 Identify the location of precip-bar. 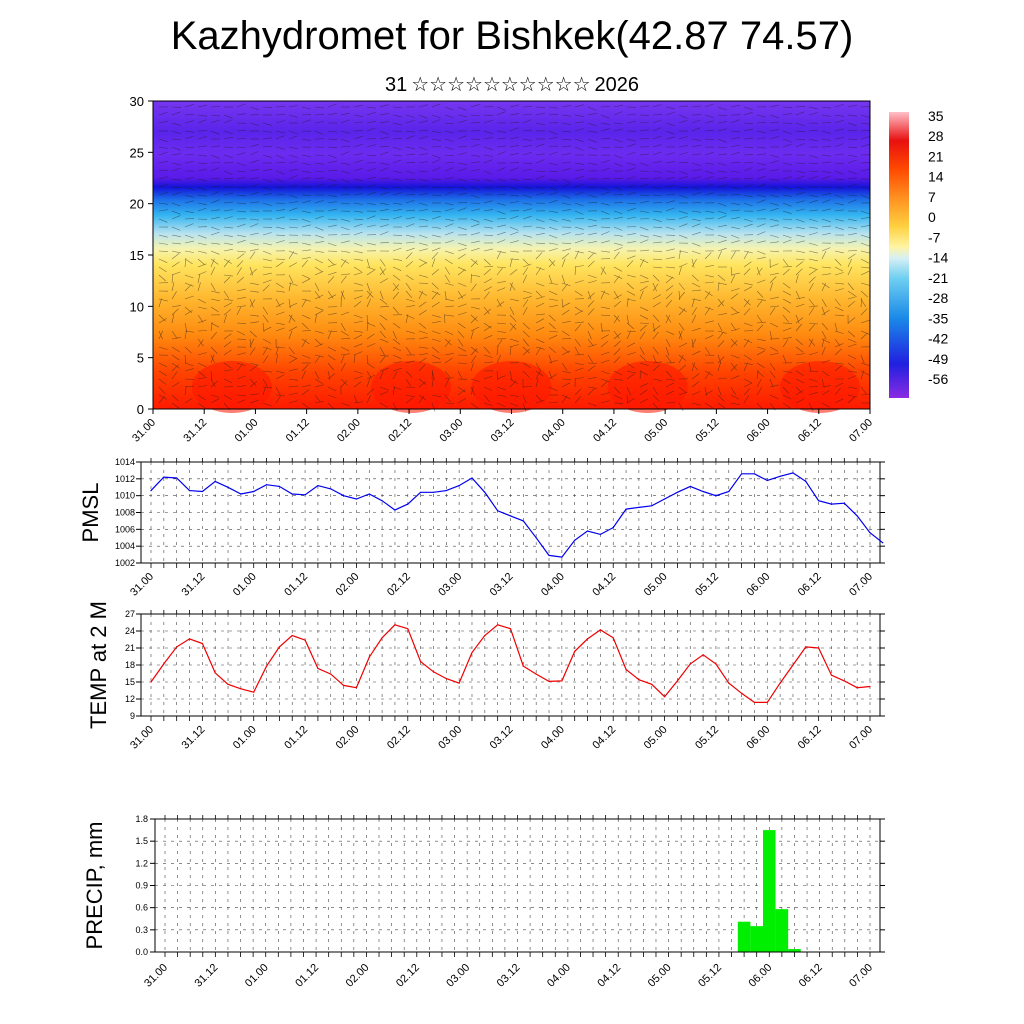
(794, 950).